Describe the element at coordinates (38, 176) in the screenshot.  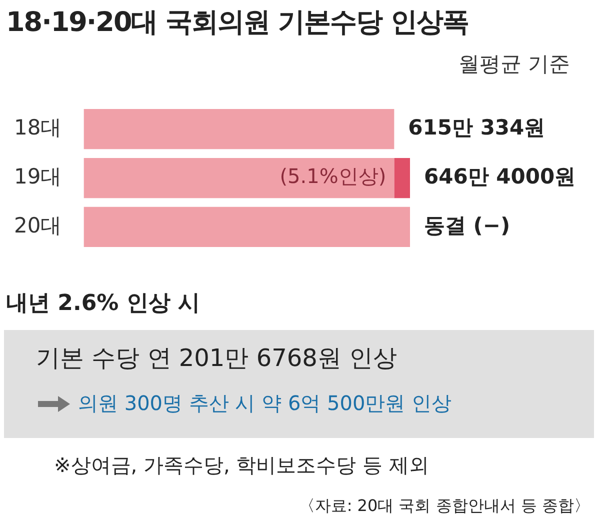
I see `y-tick-label: 19대` at that location.